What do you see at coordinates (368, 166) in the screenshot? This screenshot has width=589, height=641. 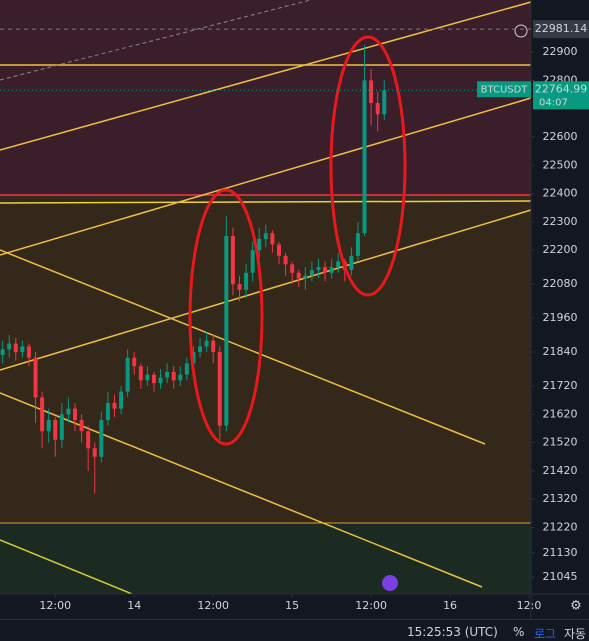 I see `highlight-circle` at bounding box center [368, 166].